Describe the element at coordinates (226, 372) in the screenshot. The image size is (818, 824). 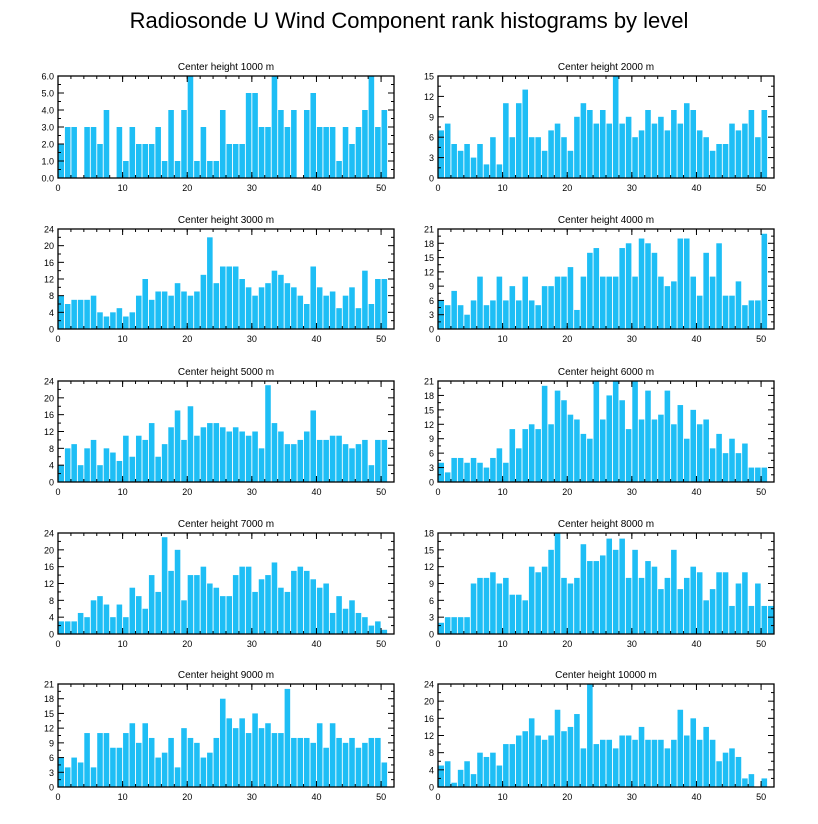
I see `panel-title: Center height 5000 m` at that location.